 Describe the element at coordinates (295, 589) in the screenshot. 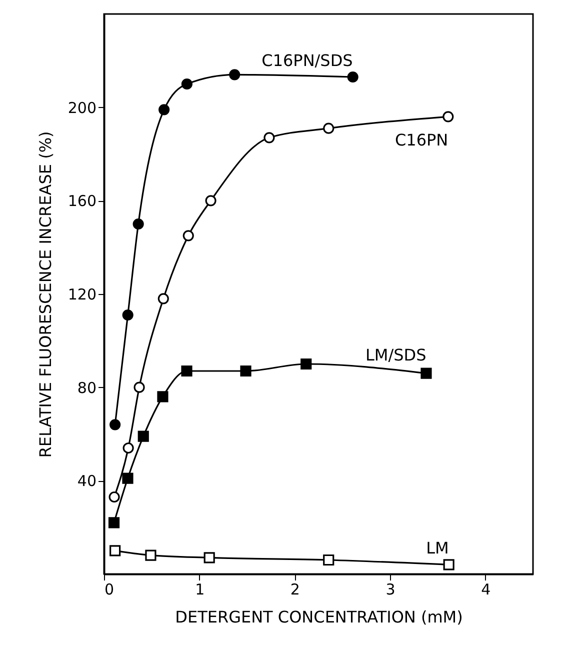

I see `x-tick-label: 2` at that location.